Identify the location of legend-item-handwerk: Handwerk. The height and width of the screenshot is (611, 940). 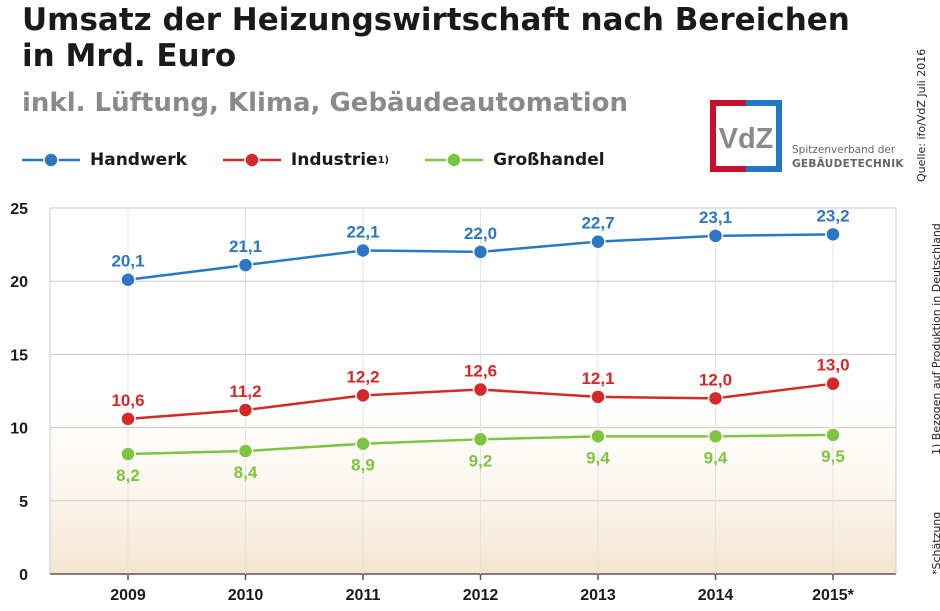
(104, 160).